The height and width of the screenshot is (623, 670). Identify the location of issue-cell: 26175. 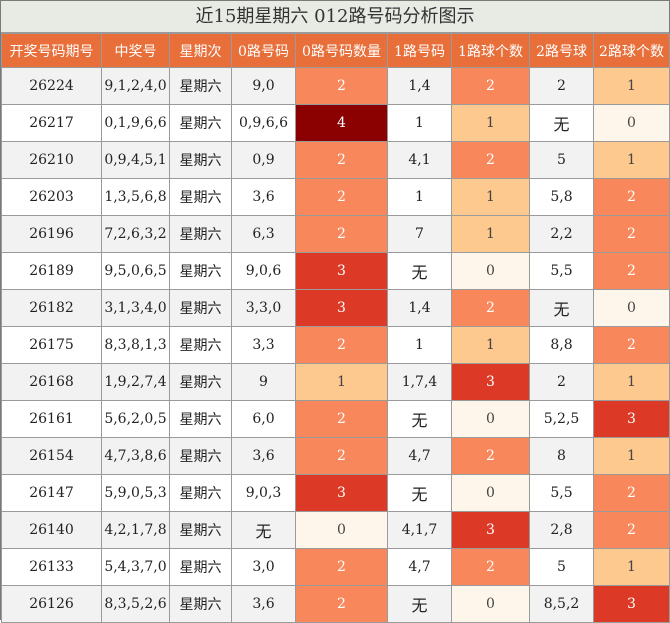
(51, 345).